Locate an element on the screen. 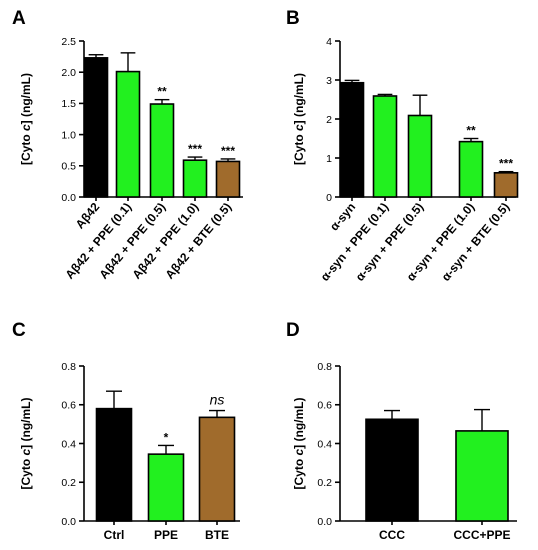 The image size is (538, 550). category-label: CCC+PPE is located at coordinates (481, 535).